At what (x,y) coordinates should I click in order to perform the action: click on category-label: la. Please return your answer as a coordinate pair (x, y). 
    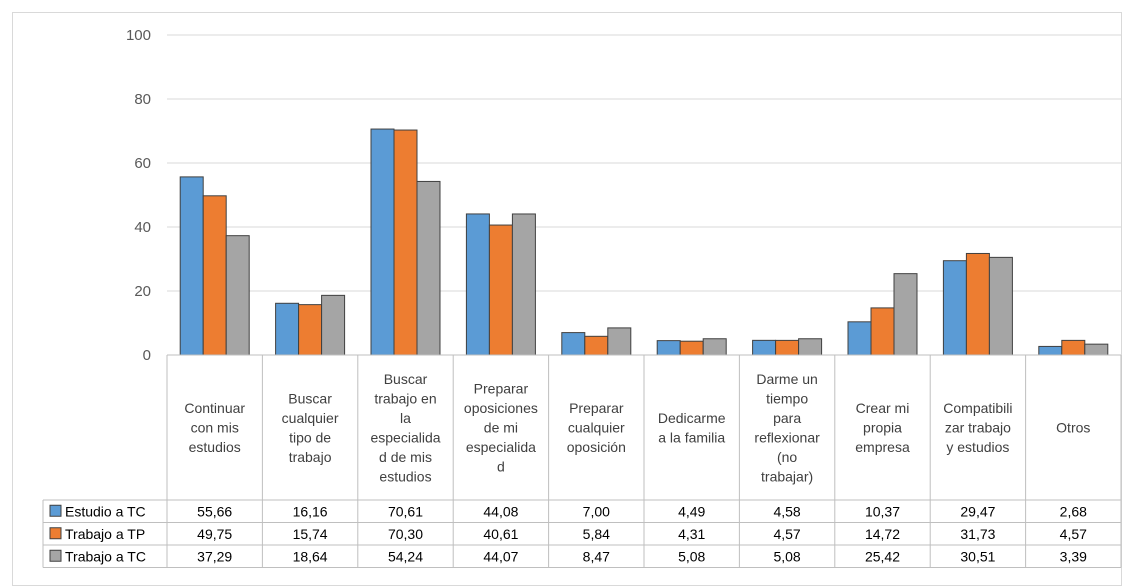
    Looking at the image, I should click on (405, 418).